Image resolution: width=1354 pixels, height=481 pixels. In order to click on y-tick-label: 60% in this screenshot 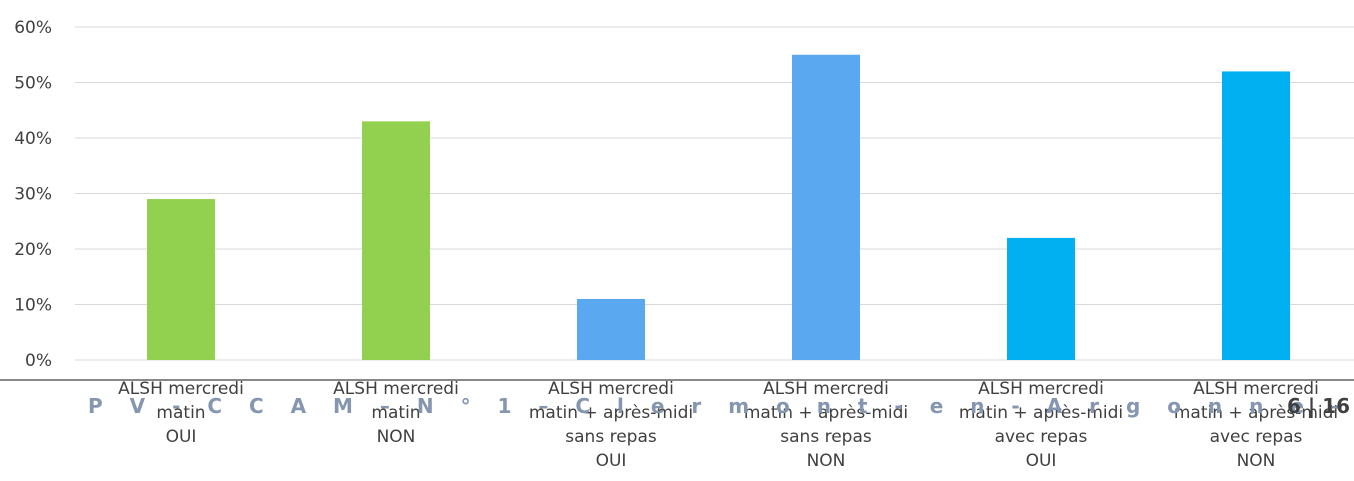, I will do `click(33, 28)`.